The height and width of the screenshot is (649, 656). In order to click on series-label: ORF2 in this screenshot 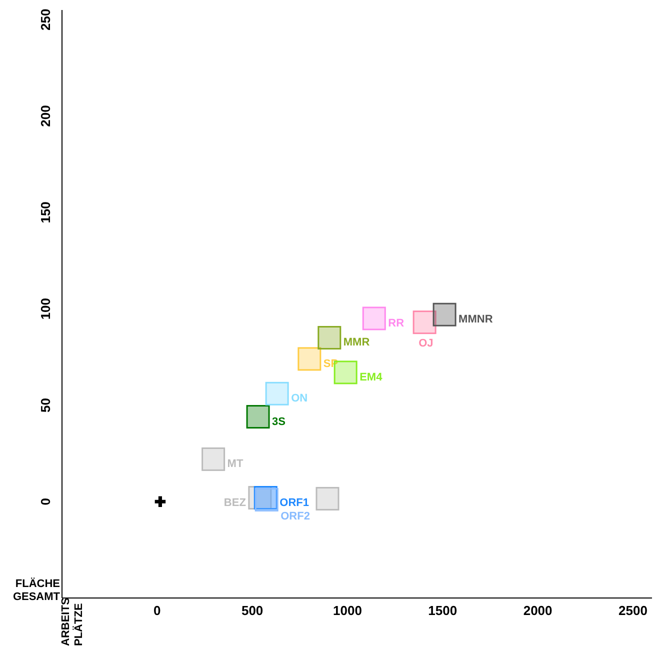, I will do `click(295, 516)`.